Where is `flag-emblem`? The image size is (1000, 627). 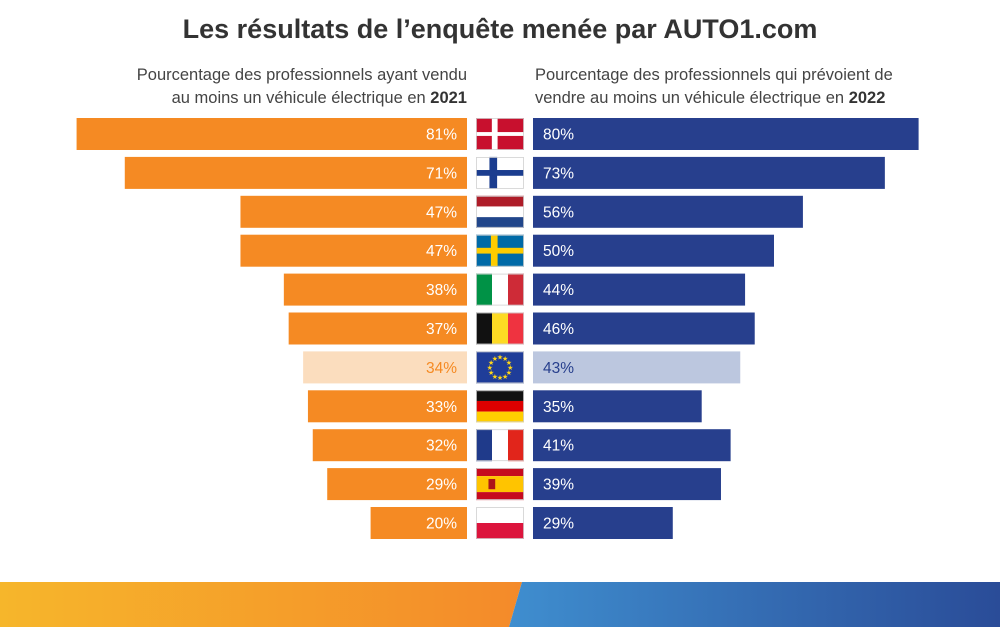
flag-emblem is located at coordinates (492, 484).